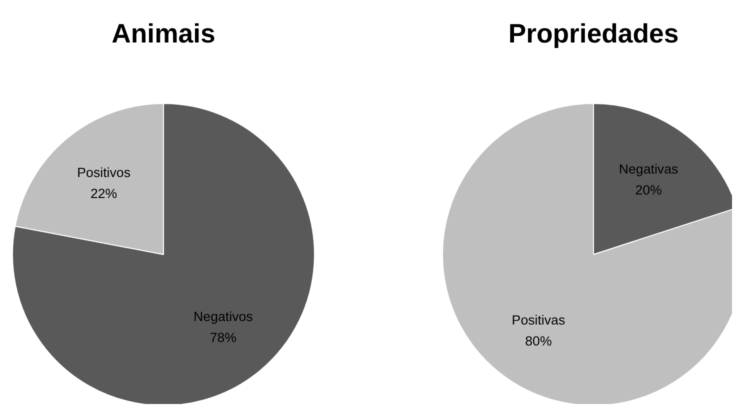 This screenshot has width=733, height=406. What do you see at coordinates (223, 338) in the screenshot?
I see `data-label: 78%` at bounding box center [223, 338].